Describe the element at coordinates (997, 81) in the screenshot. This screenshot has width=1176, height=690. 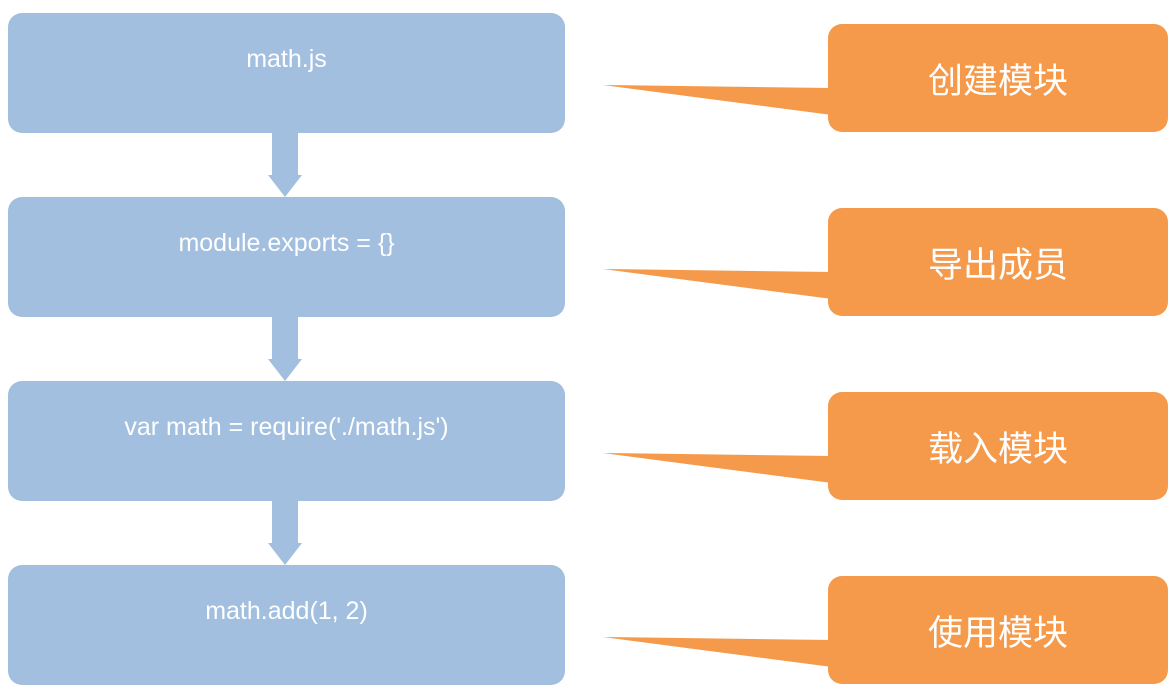
I see `callout-label: 创建模块` at that location.